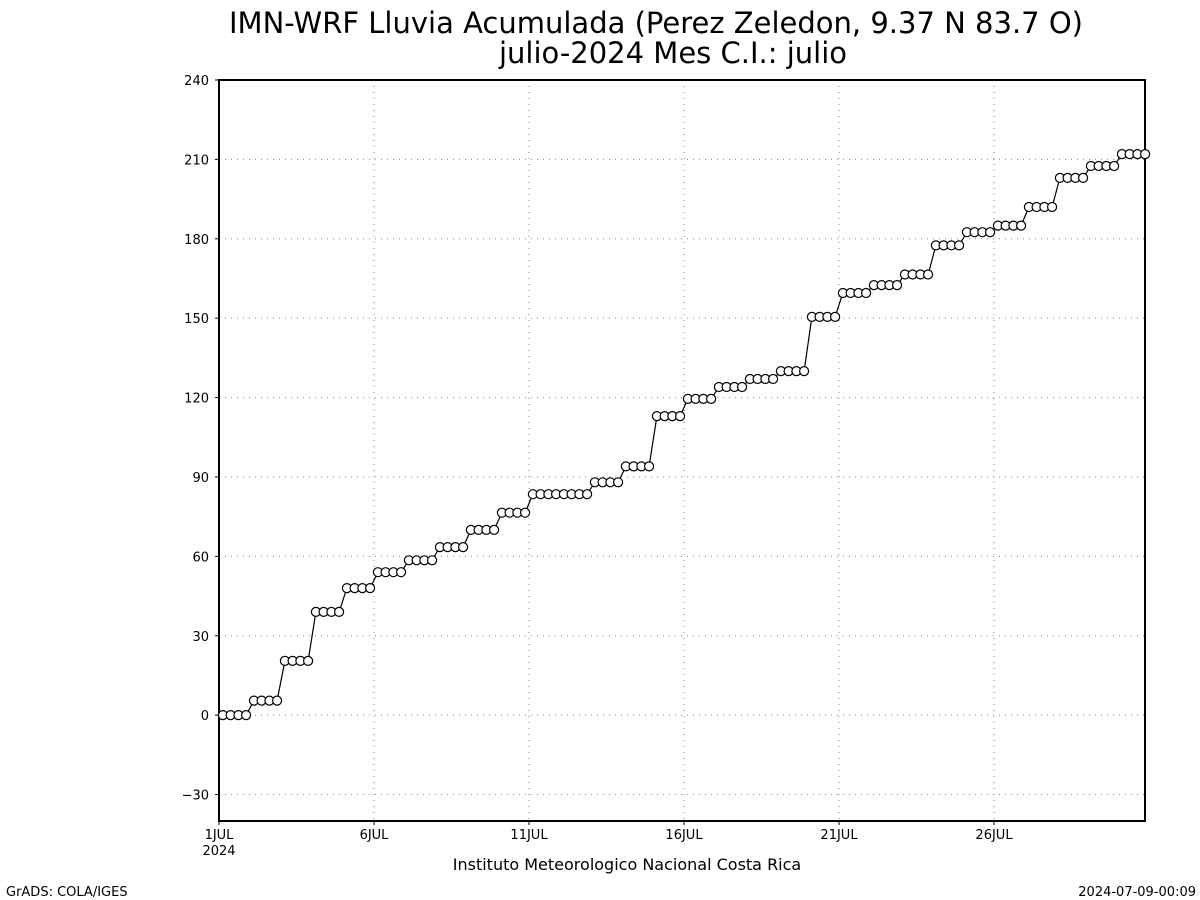  What do you see at coordinates (839, 835) in the screenshot?
I see `x-tick-label: 21JUL` at bounding box center [839, 835].